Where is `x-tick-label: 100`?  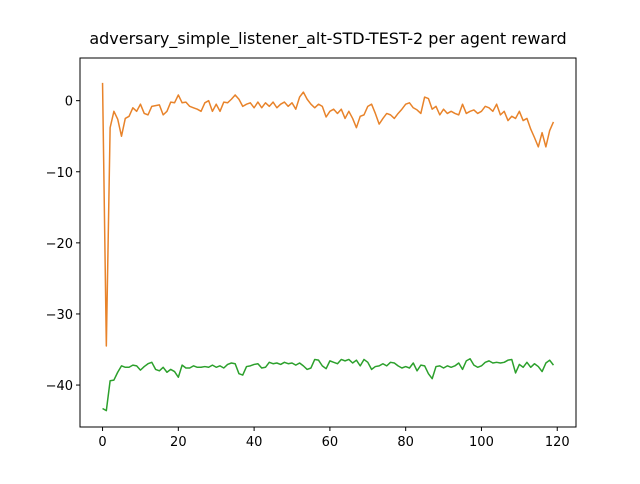 x-tick-label: 100 is located at coordinates (481, 442).